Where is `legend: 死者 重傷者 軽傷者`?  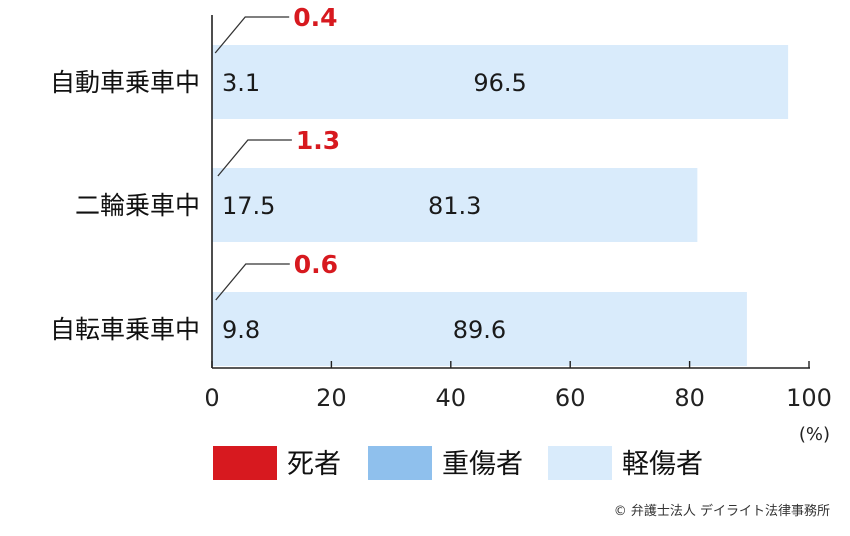 legend: 死者 重傷者 軽傷者 is located at coordinates (458, 463).